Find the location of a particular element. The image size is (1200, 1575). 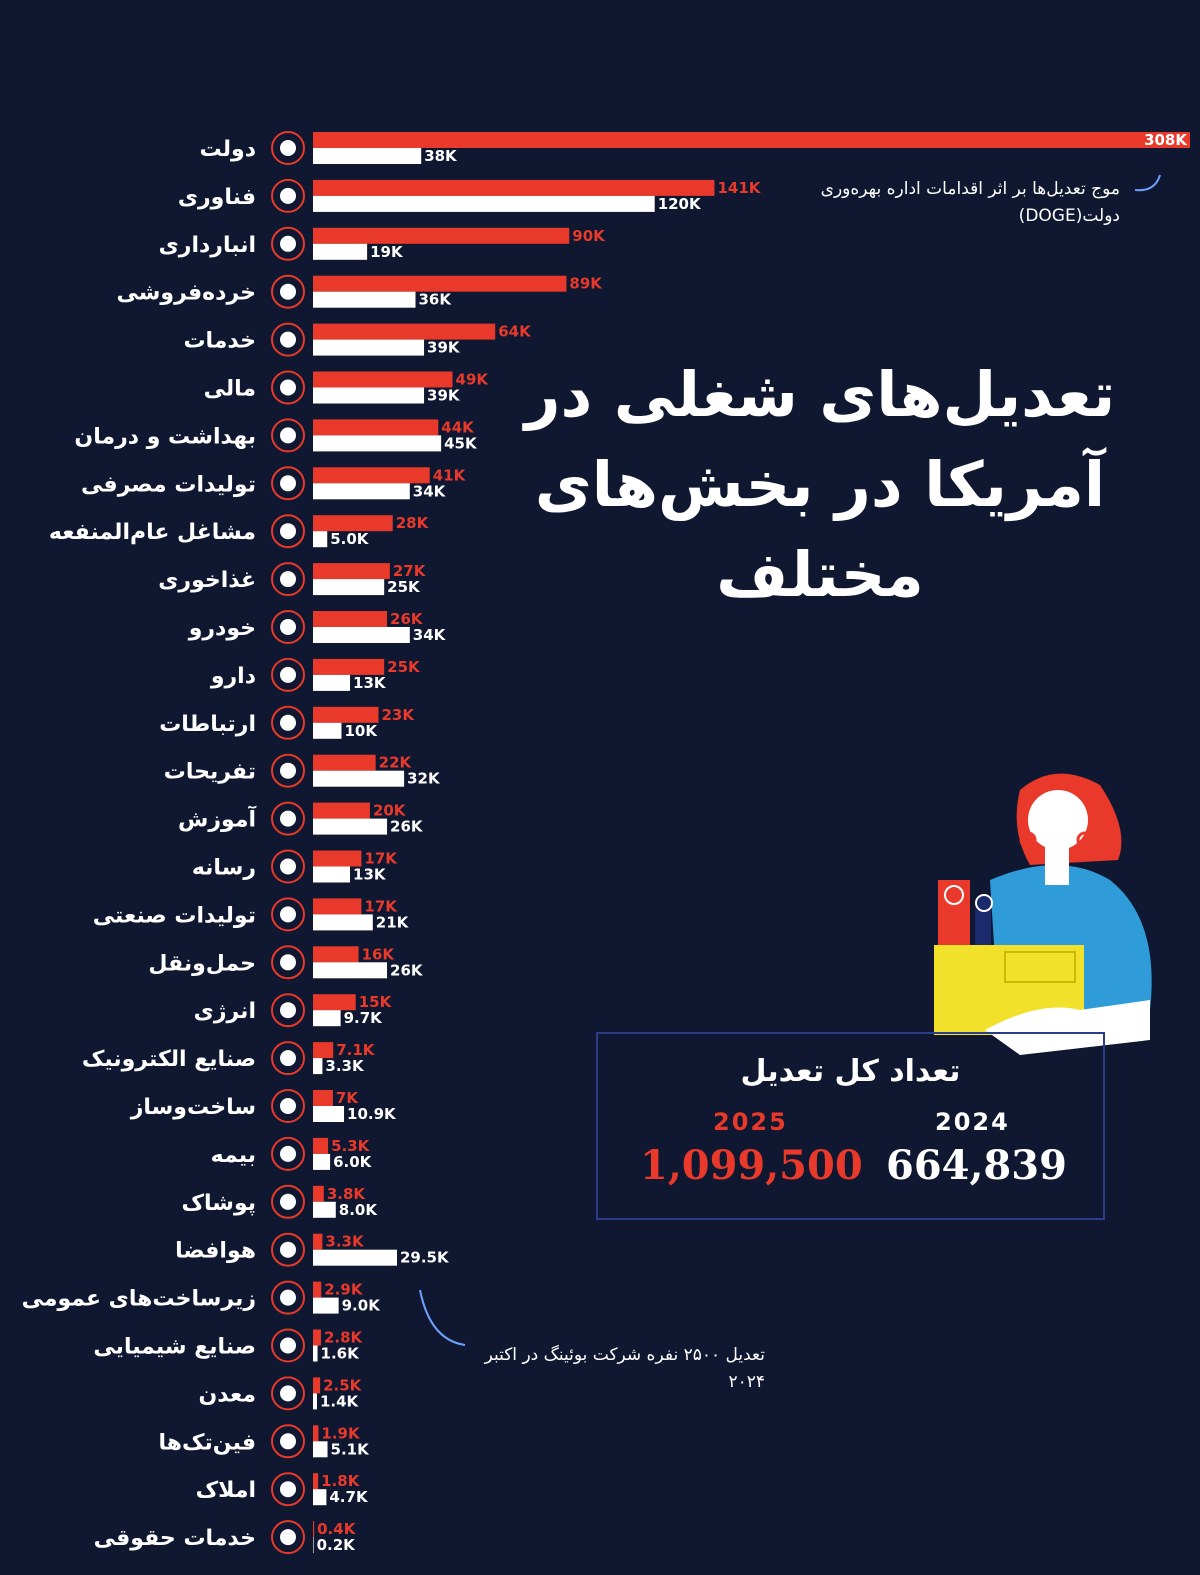

value-label: 64K is located at coordinates (515, 332).